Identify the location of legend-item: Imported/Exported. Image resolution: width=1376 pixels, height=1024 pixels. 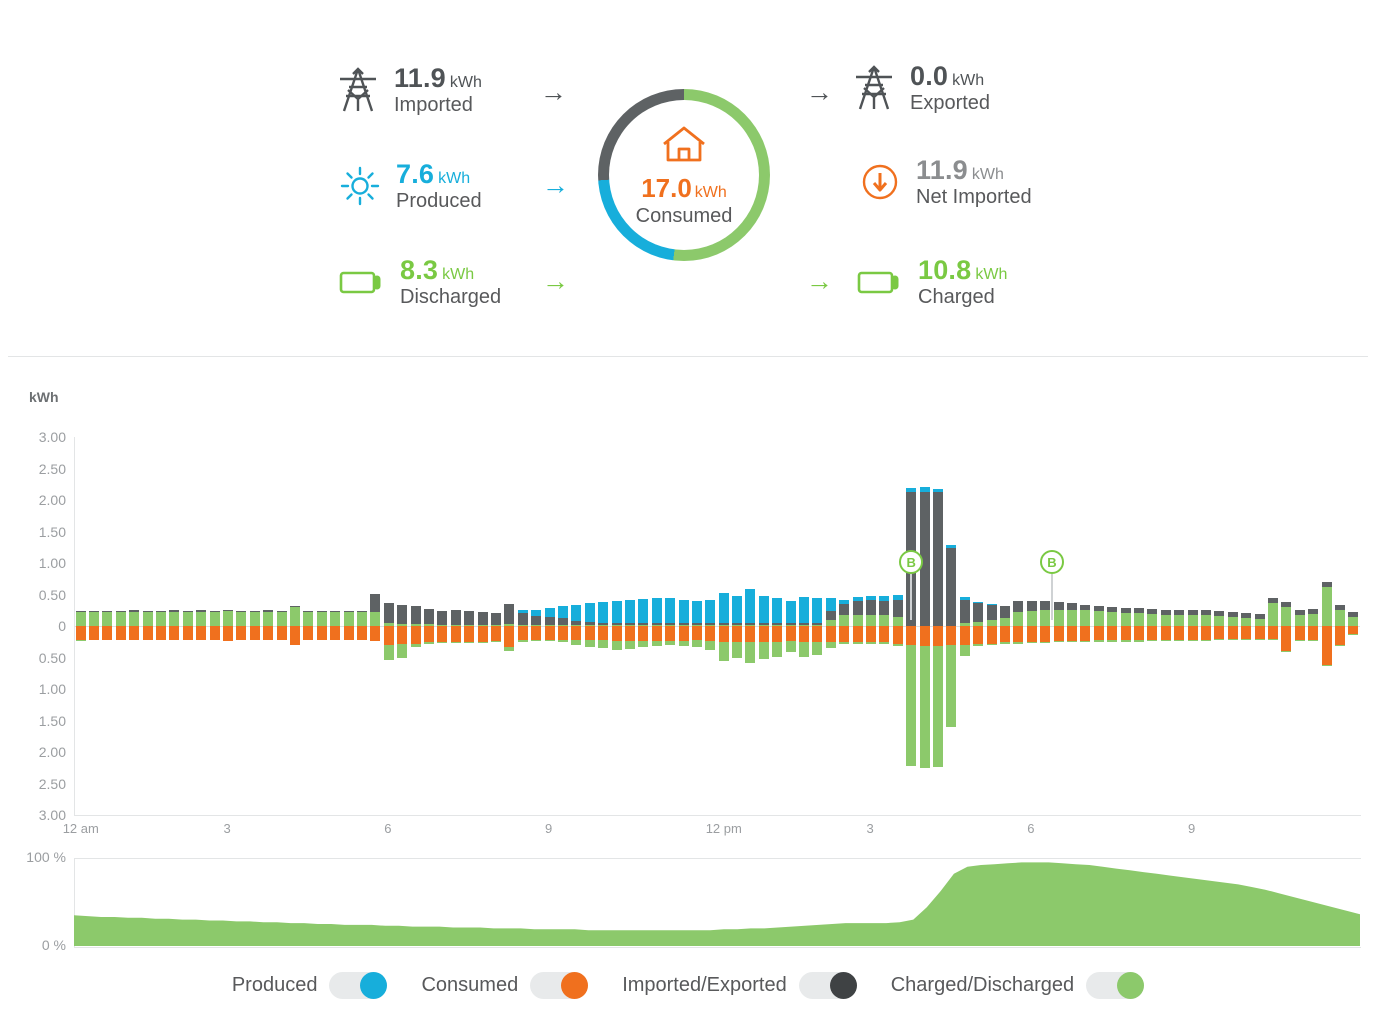
(739, 985).